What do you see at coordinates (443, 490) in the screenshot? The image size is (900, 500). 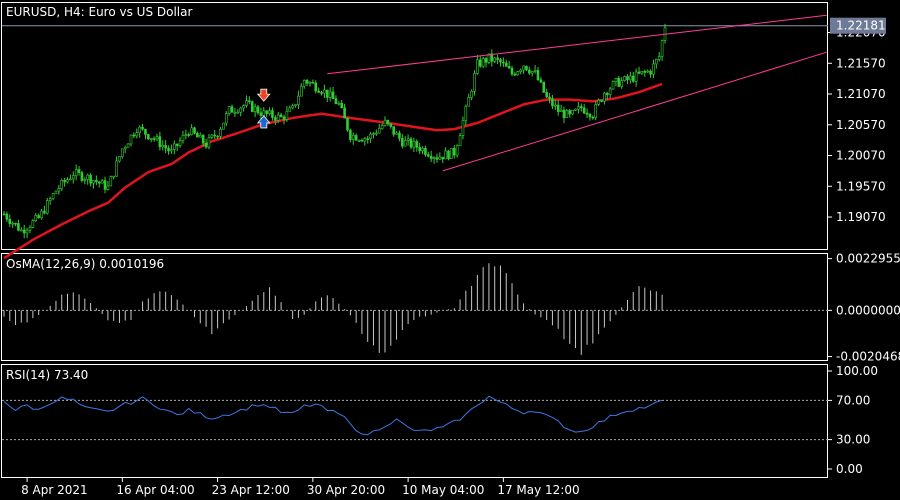 I see `time-tick-label: 10 May 04:00` at bounding box center [443, 490].